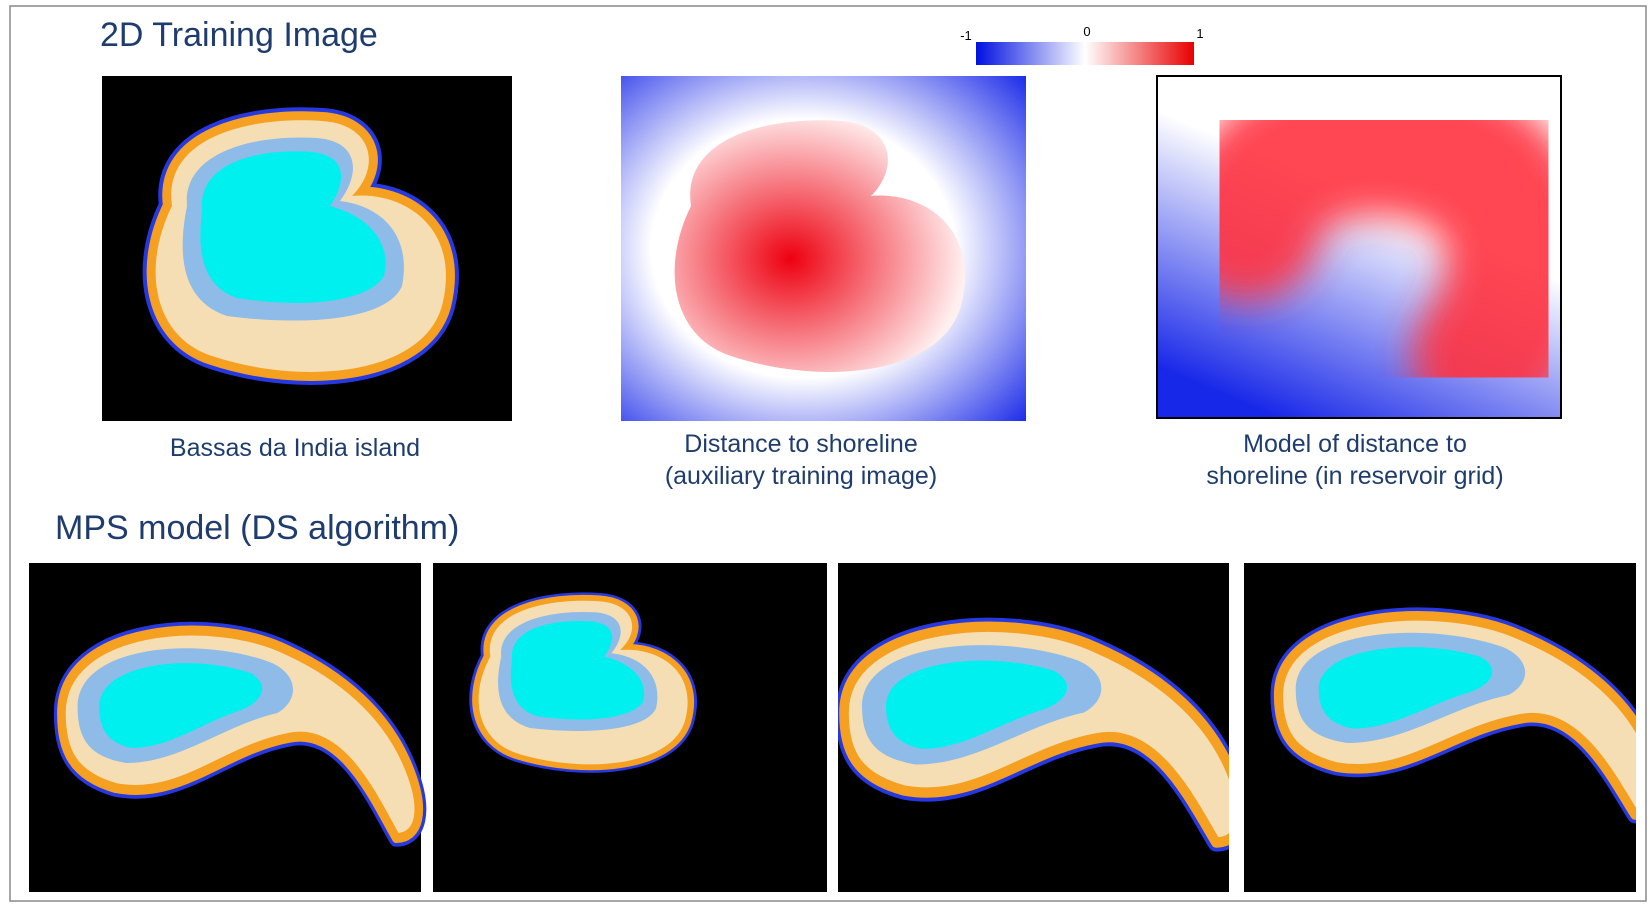  Describe the element at coordinates (800, 444) in the screenshot. I see `caption: Distance to shoreline` at that location.